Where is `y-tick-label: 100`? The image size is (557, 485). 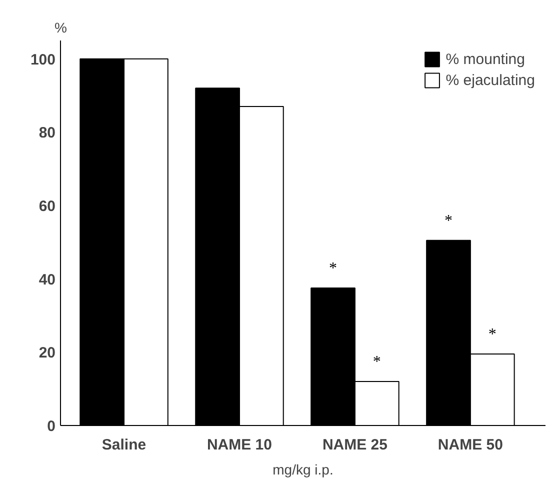 y-tick-label: 100 is located at coordinates (43, 59).